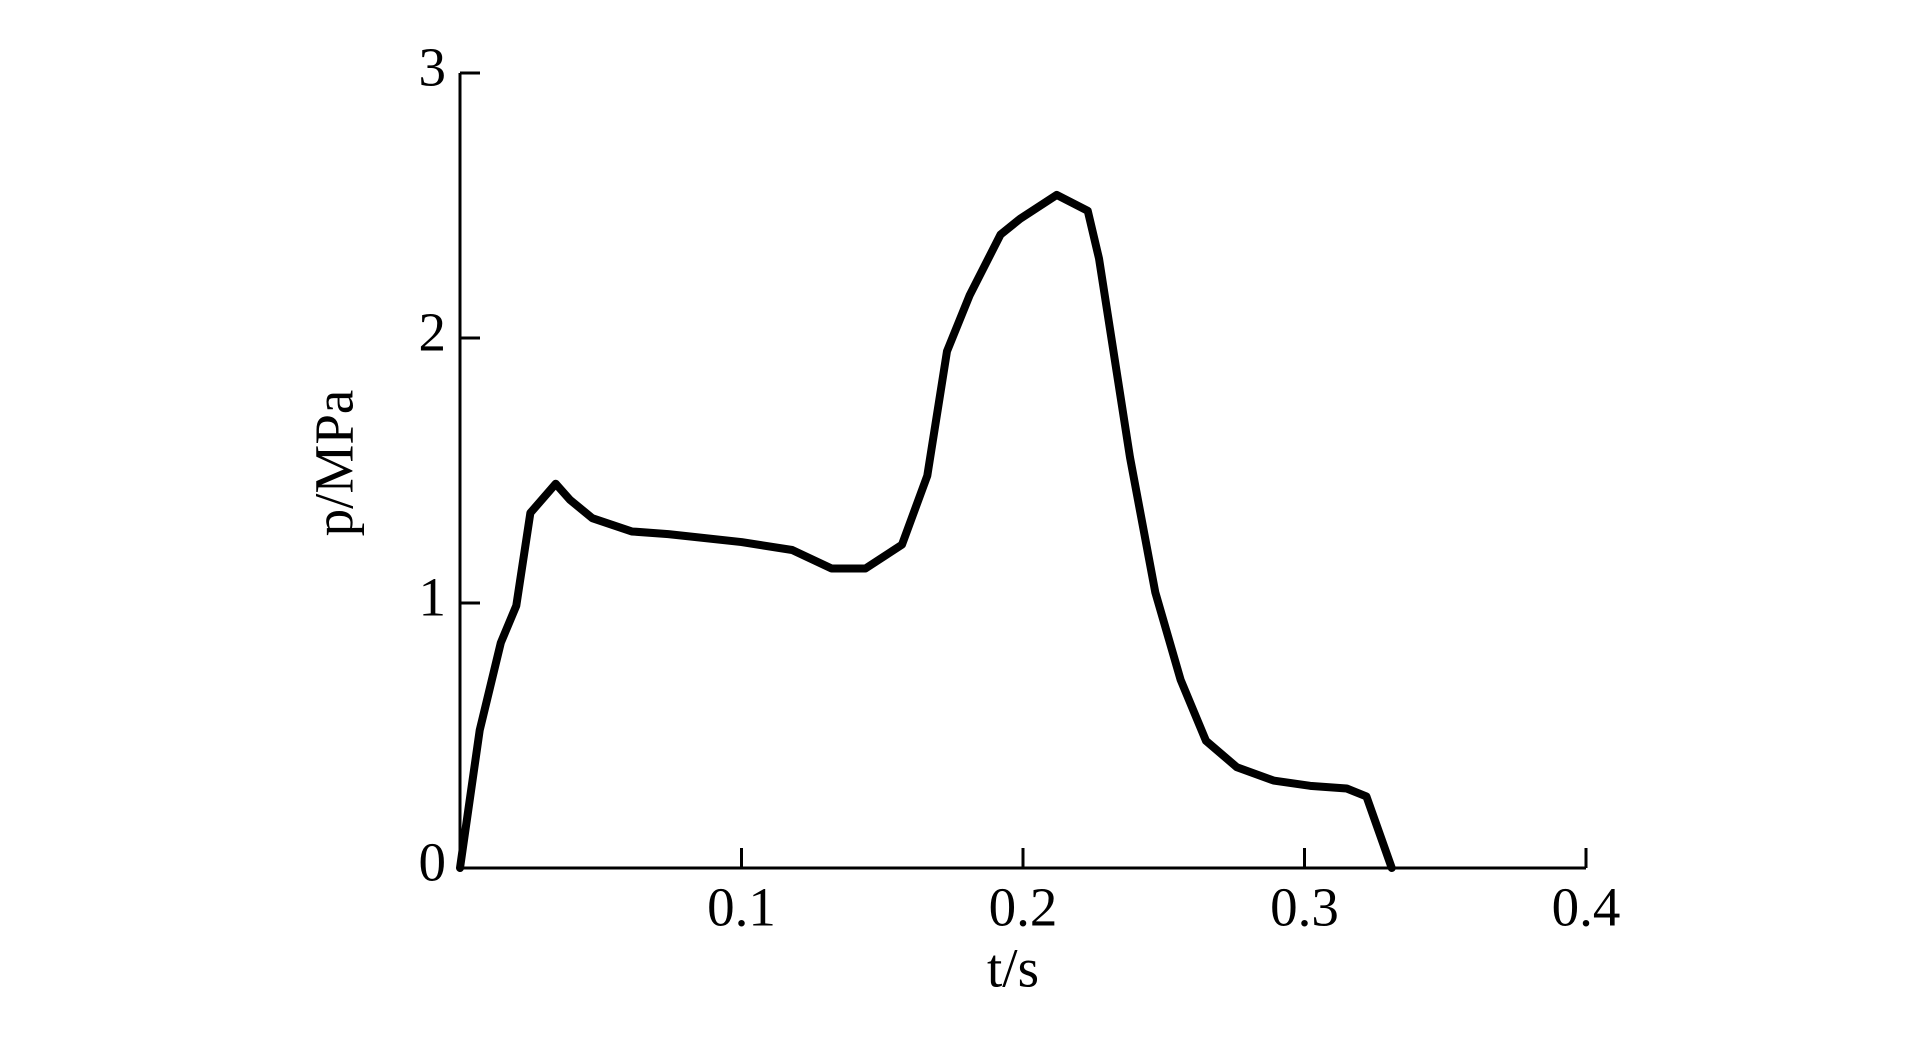 The width and height of the screenshot is (1923, 1039). What do you see at coordinates (1023, 907) in the screenshot?
I see `x-tick-label: 0.2` at bounding box center [1023, 907].